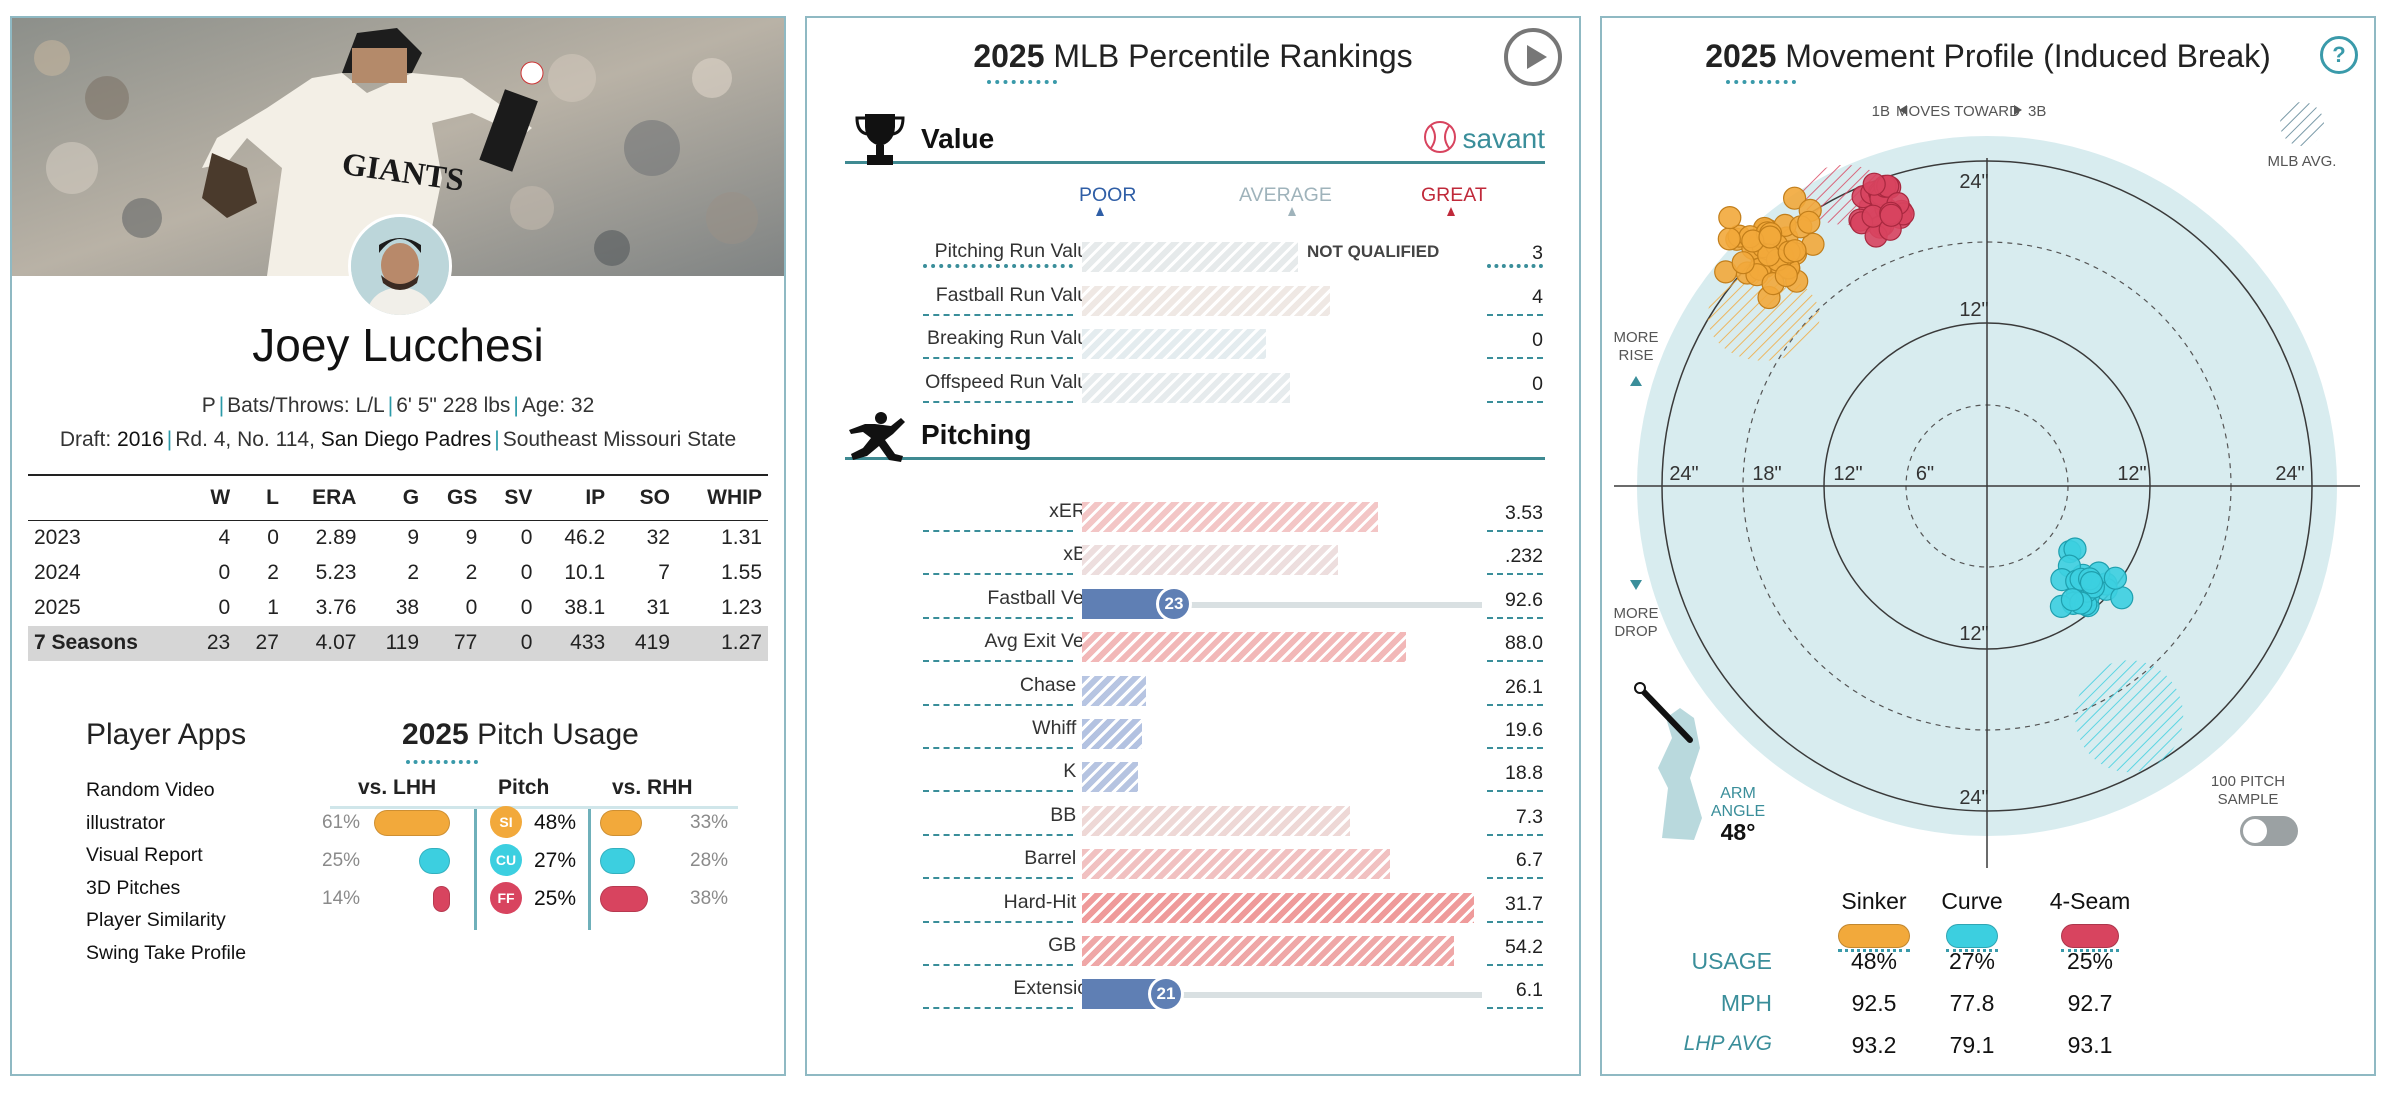 This screenshot has width=2398, height=1096. I want to click on ring-label-left24: 24", so click(1683, 474).